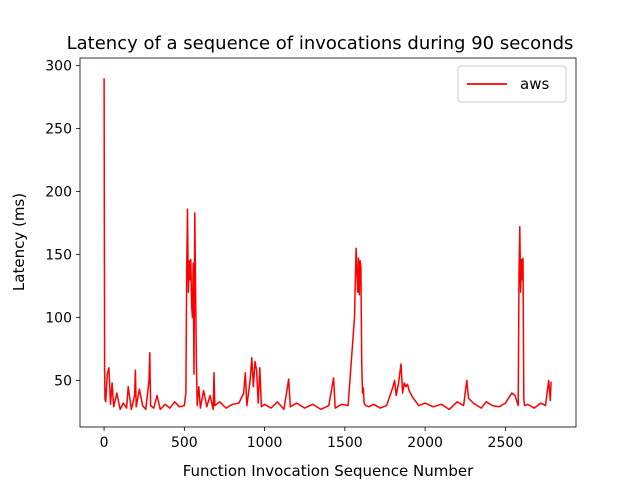  I want to click on y-axis: 50 100 150 200 250 300, so click(62, 224).